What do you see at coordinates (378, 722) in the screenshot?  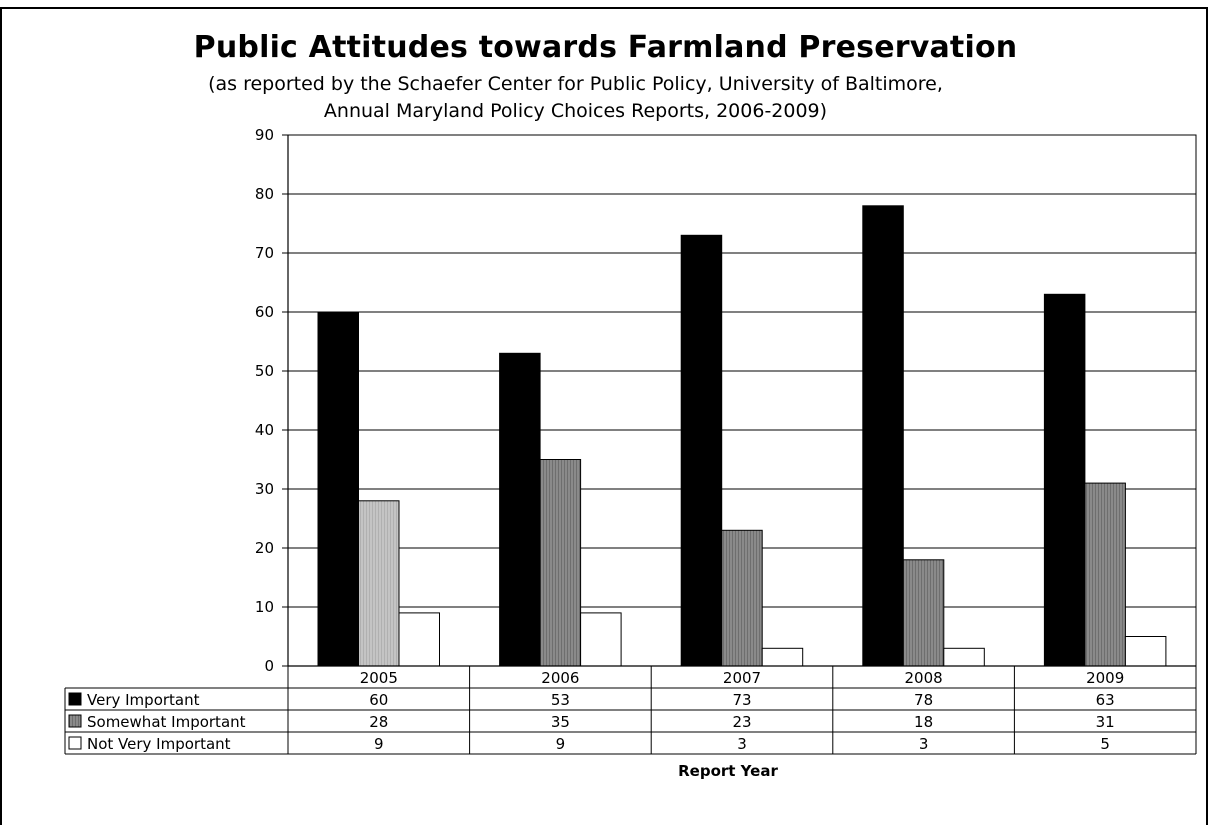 I see `data-table-value: 28` at bounding box center [378, 722].